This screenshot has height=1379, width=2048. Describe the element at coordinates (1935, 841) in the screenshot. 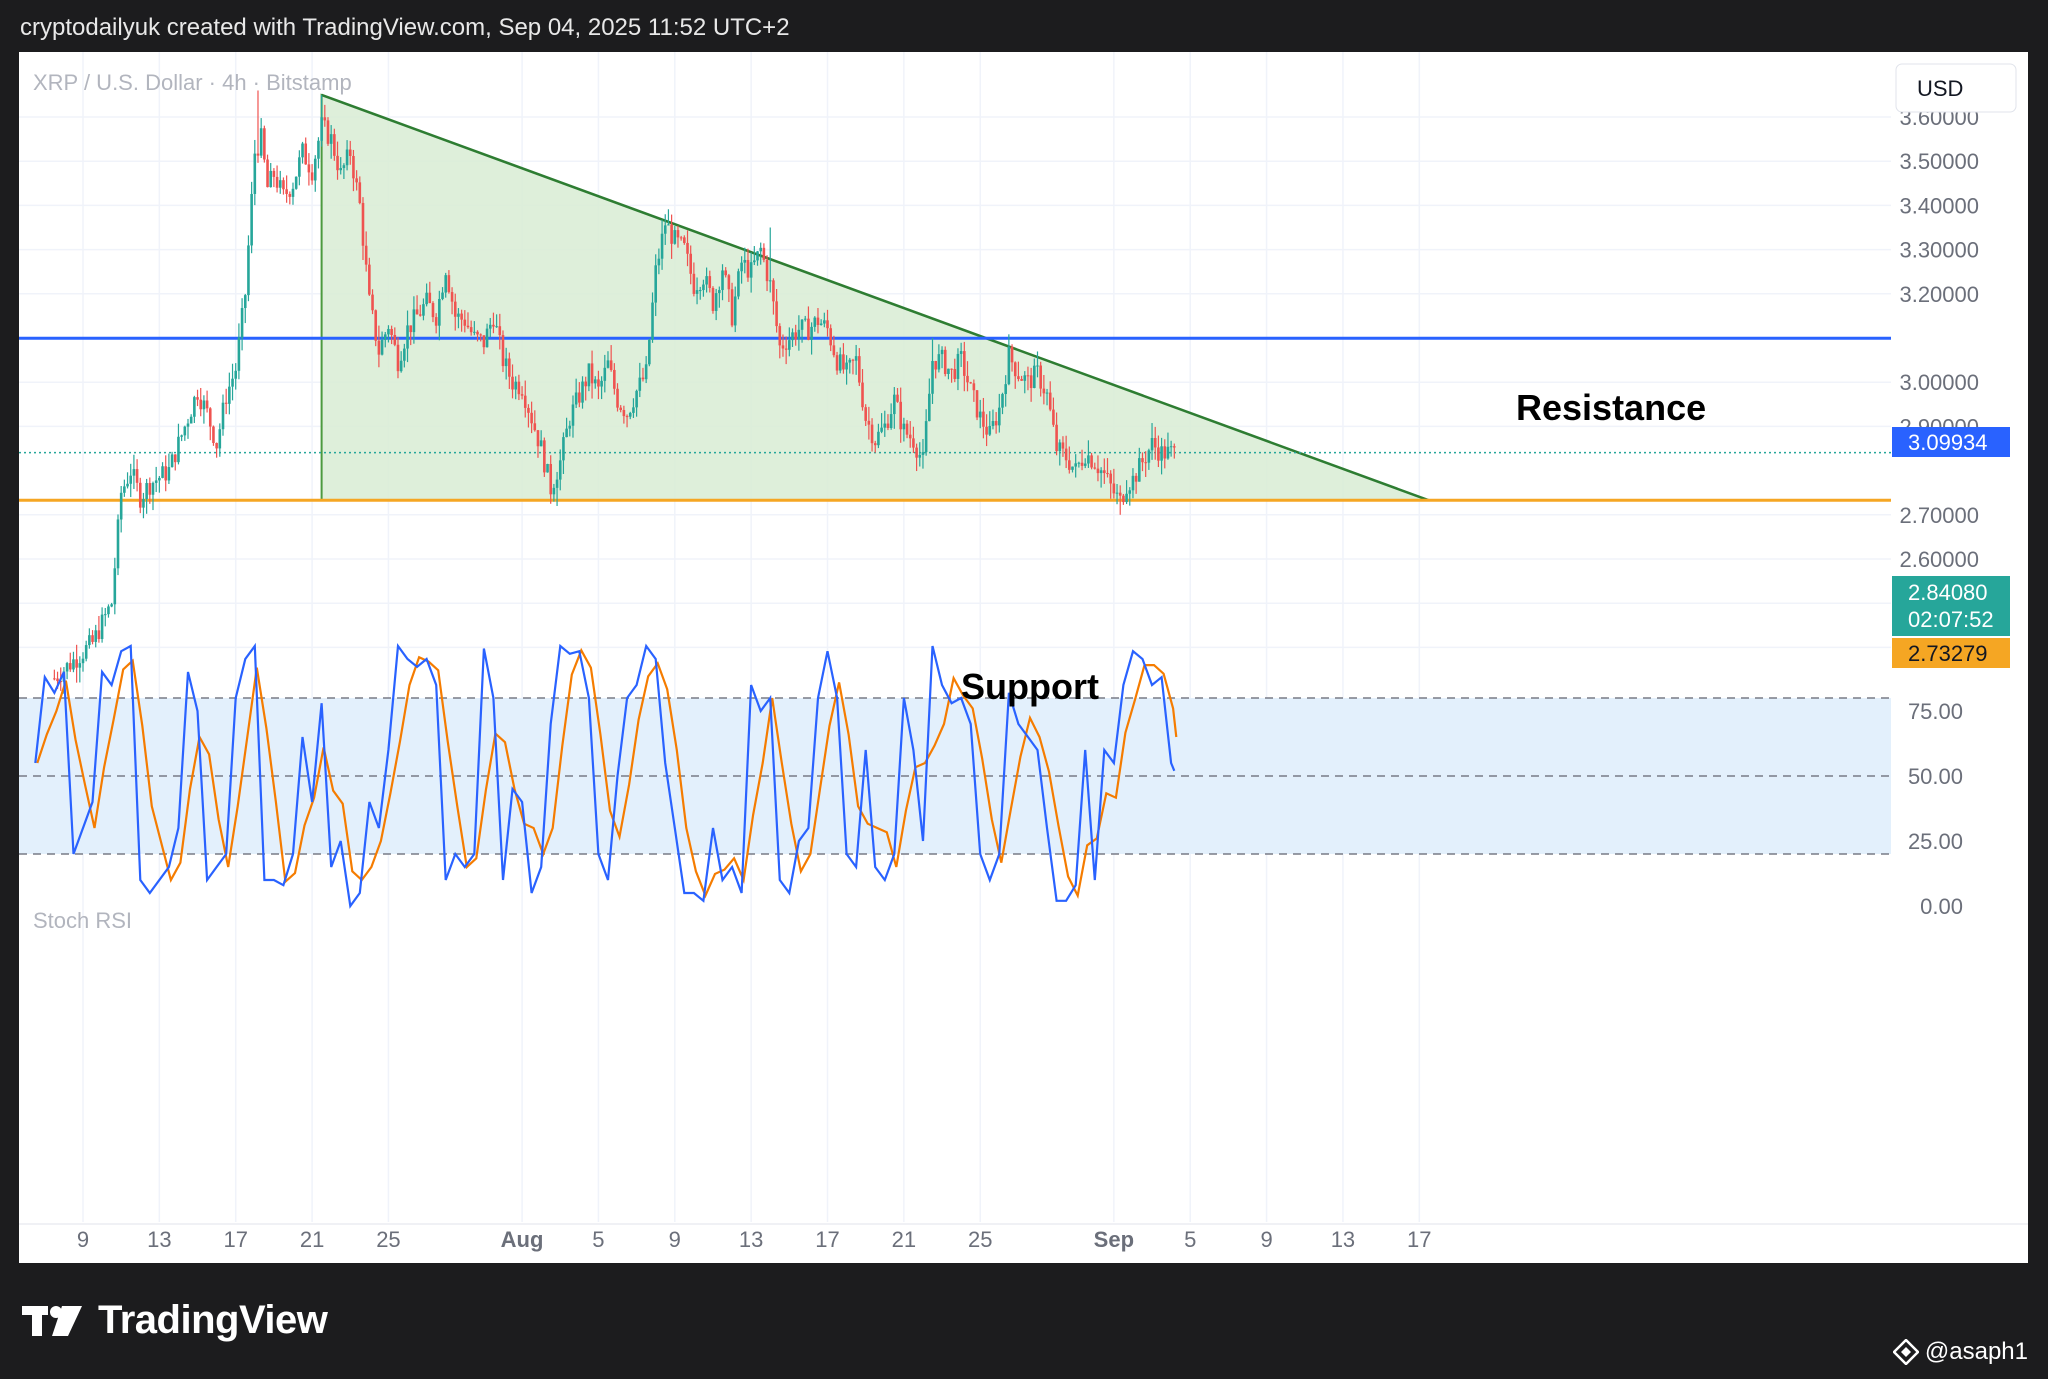

I see `rsi-tick-label: 25.00` at that location.